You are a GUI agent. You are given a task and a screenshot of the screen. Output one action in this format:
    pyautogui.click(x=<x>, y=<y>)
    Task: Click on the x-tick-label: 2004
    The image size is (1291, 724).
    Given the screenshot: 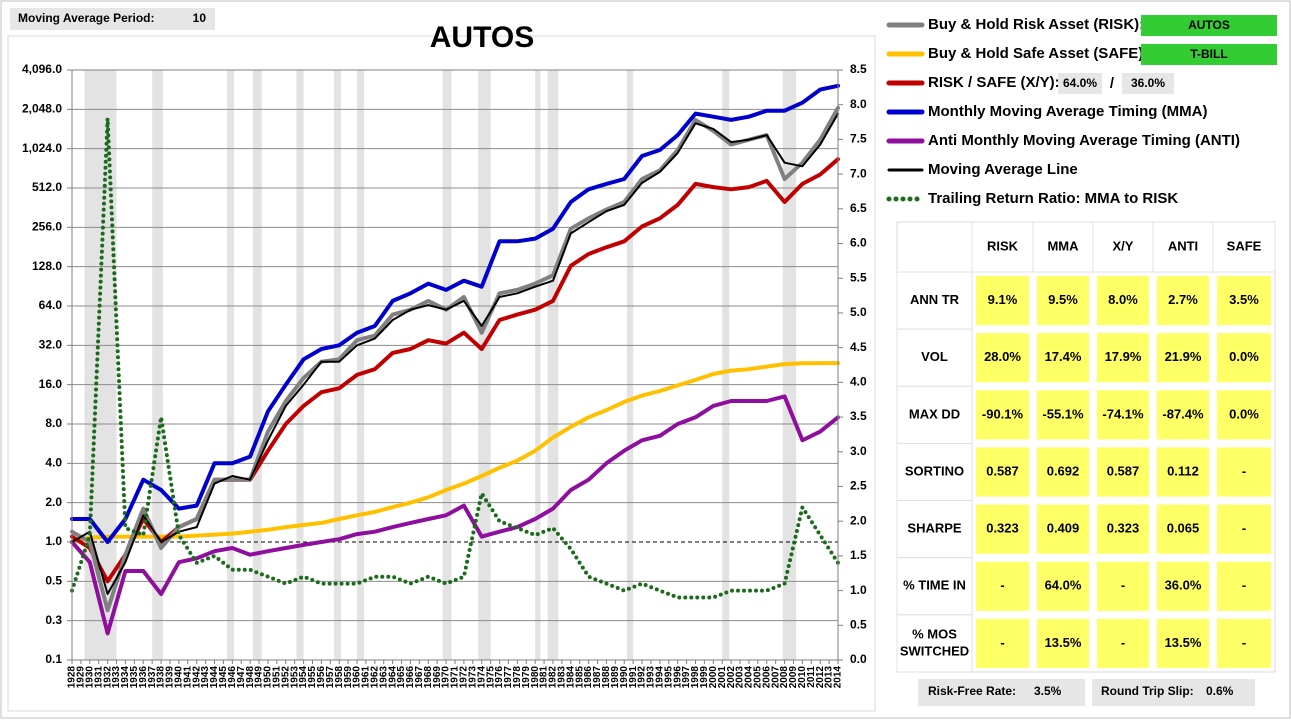 What is the action you would take?
    pyautogui.click(x=749, y=677)
    